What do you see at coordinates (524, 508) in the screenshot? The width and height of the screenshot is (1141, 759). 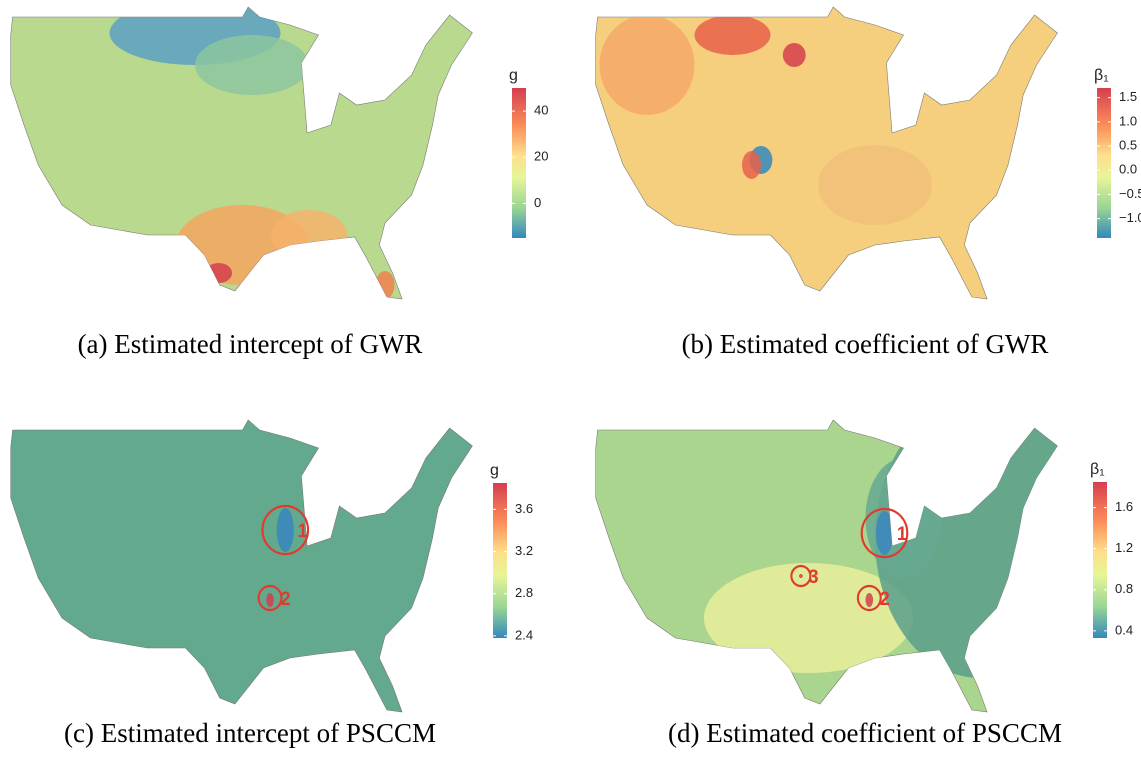 I see `tick-label: 3.6` at bounding box center [524, 508].